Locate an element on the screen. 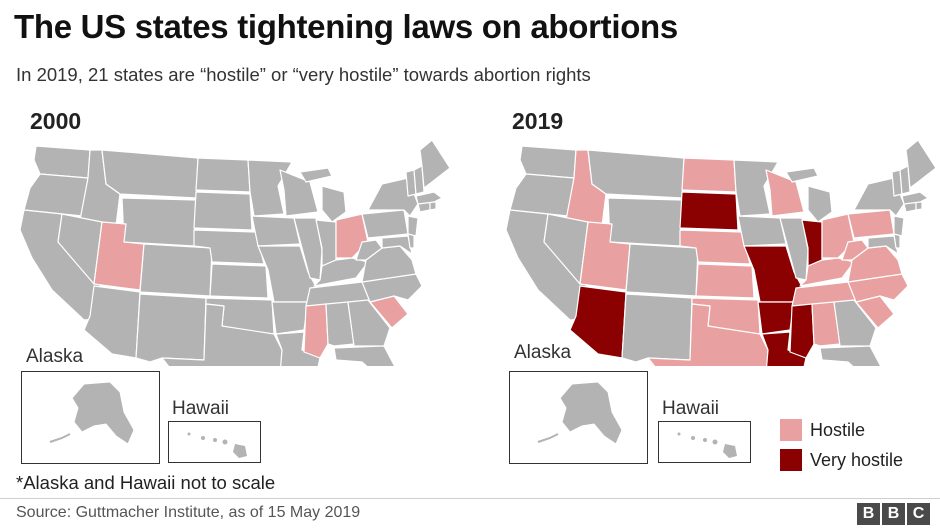 This screenshot has width=940, height=530. hawaii-shape-2019 is located at coordinates (707, 445).